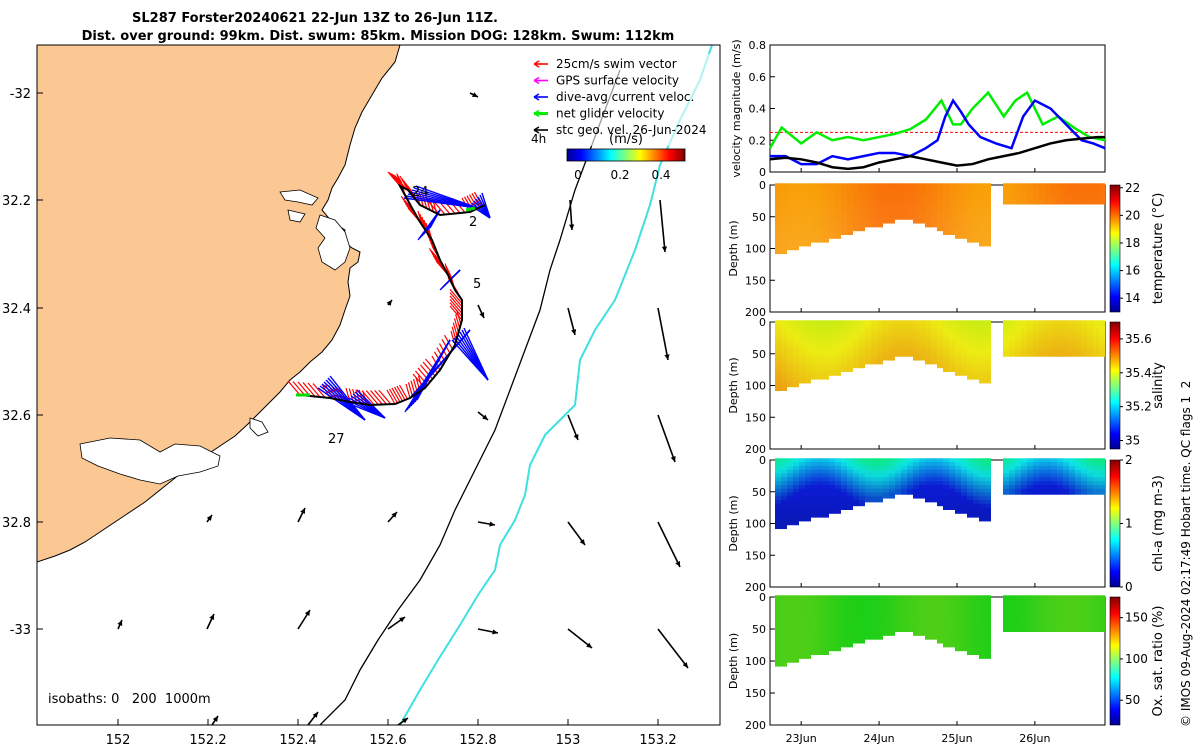 The image size is (1200, 750). I want to click on track-label-2: 2, so click(473, 222).